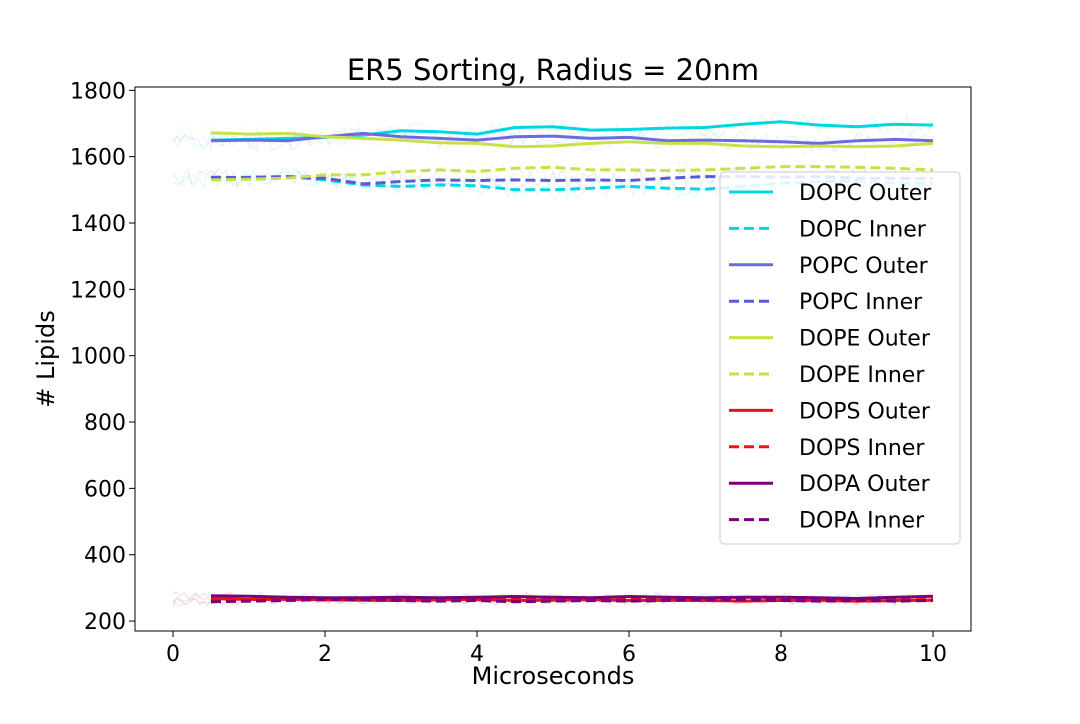 Image resolution: width=1080 pixels, height=724 pixels. Describe the element at coordinates (105, 423) in the screenshot. I see `y-tick-label-3: 800` at that location.